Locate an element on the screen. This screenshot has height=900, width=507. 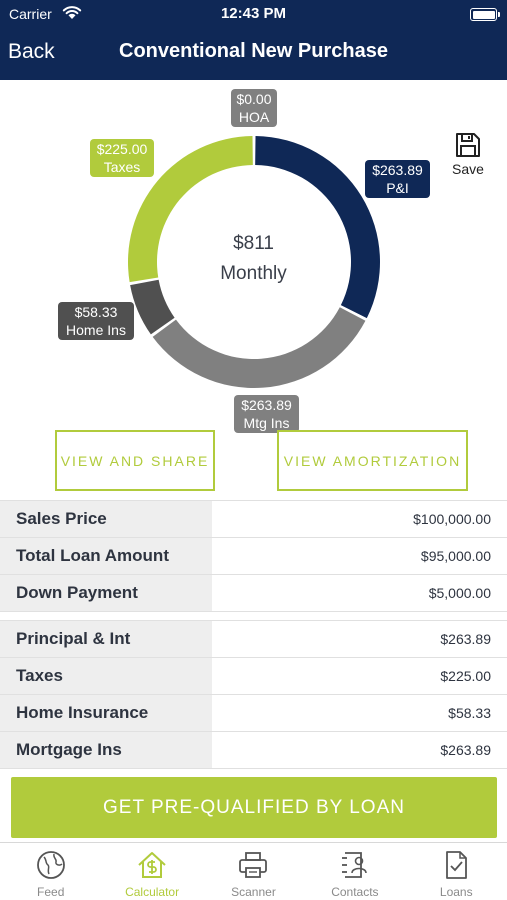
status-time: 12:43 PM is located at coordinates (253, 13).